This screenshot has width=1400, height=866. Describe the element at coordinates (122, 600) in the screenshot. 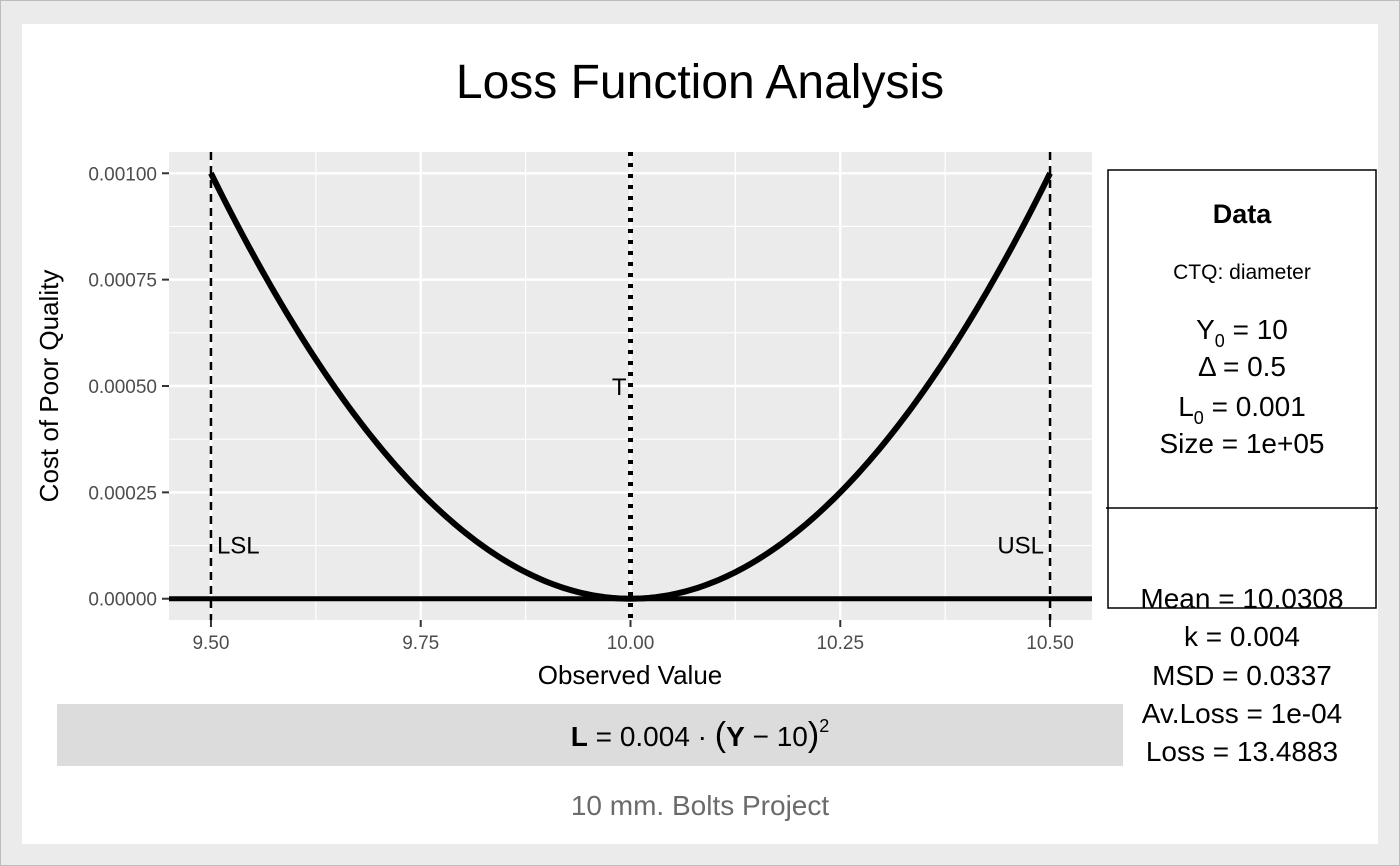

I see `y-tick-label: 0.00000` at that location.